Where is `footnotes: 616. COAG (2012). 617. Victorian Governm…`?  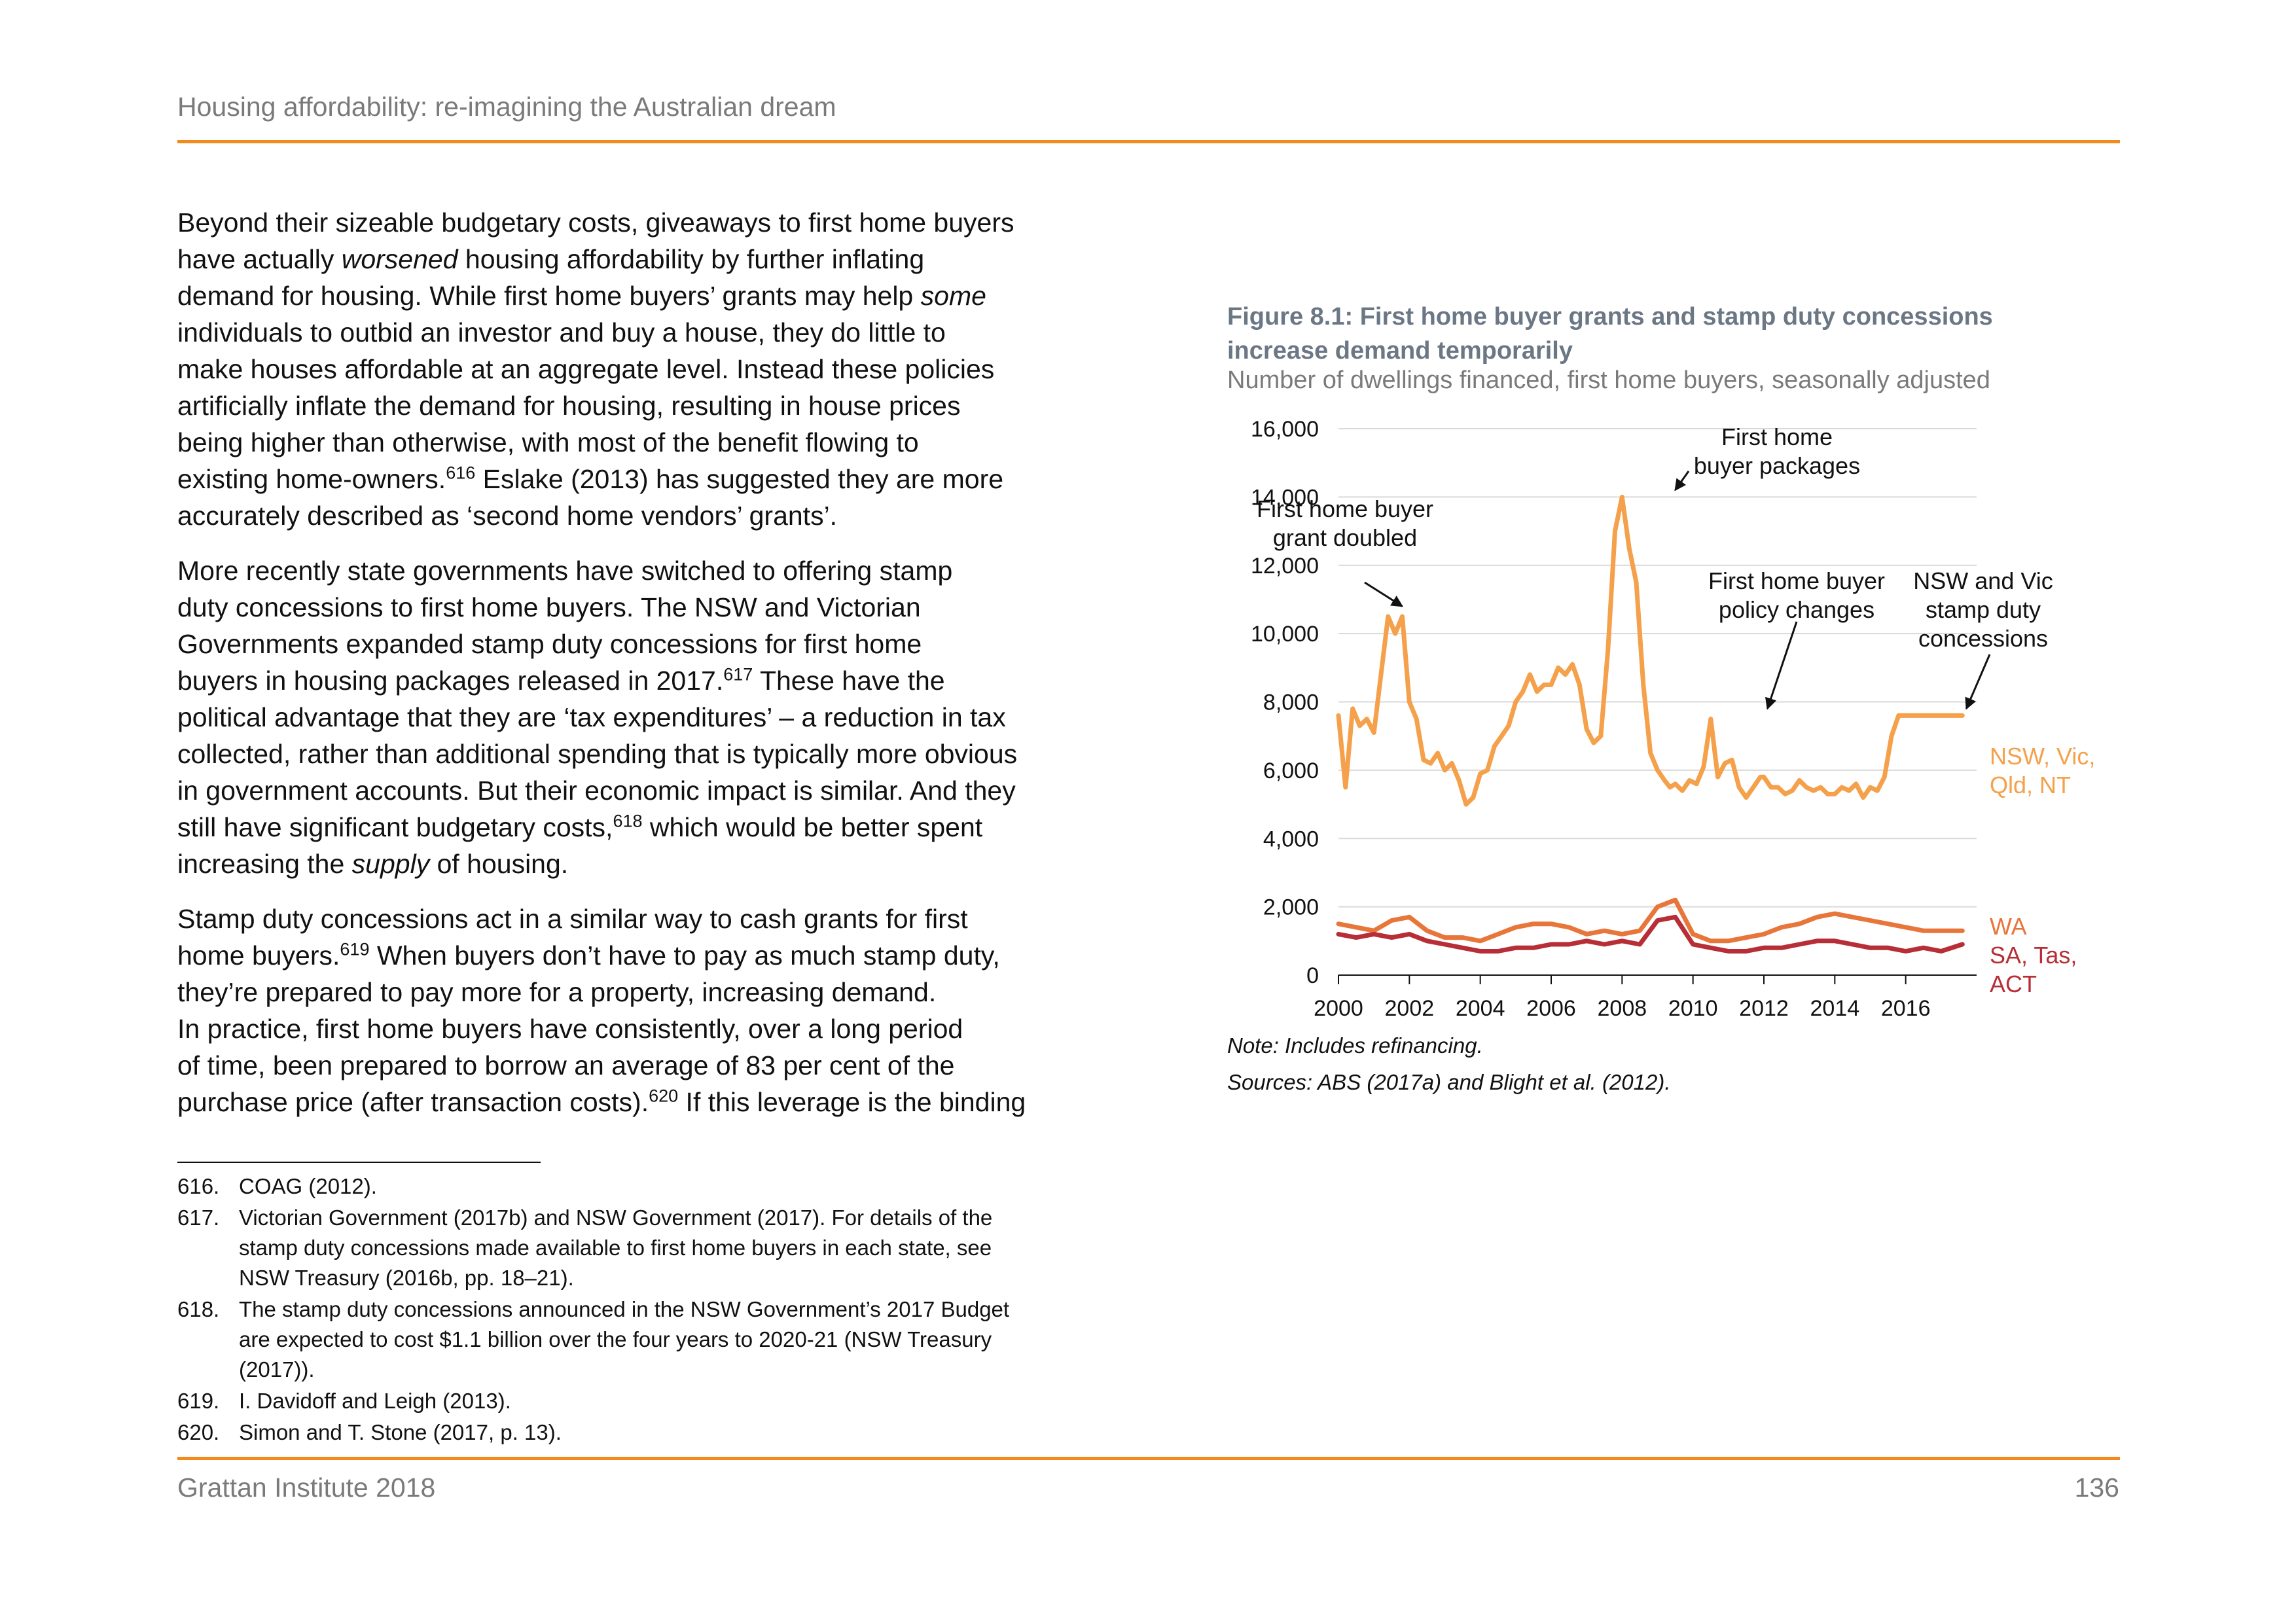
footnotes: 616. COAG (2012). 617. Victorian Governm… is located at coordinates (635, 1310).